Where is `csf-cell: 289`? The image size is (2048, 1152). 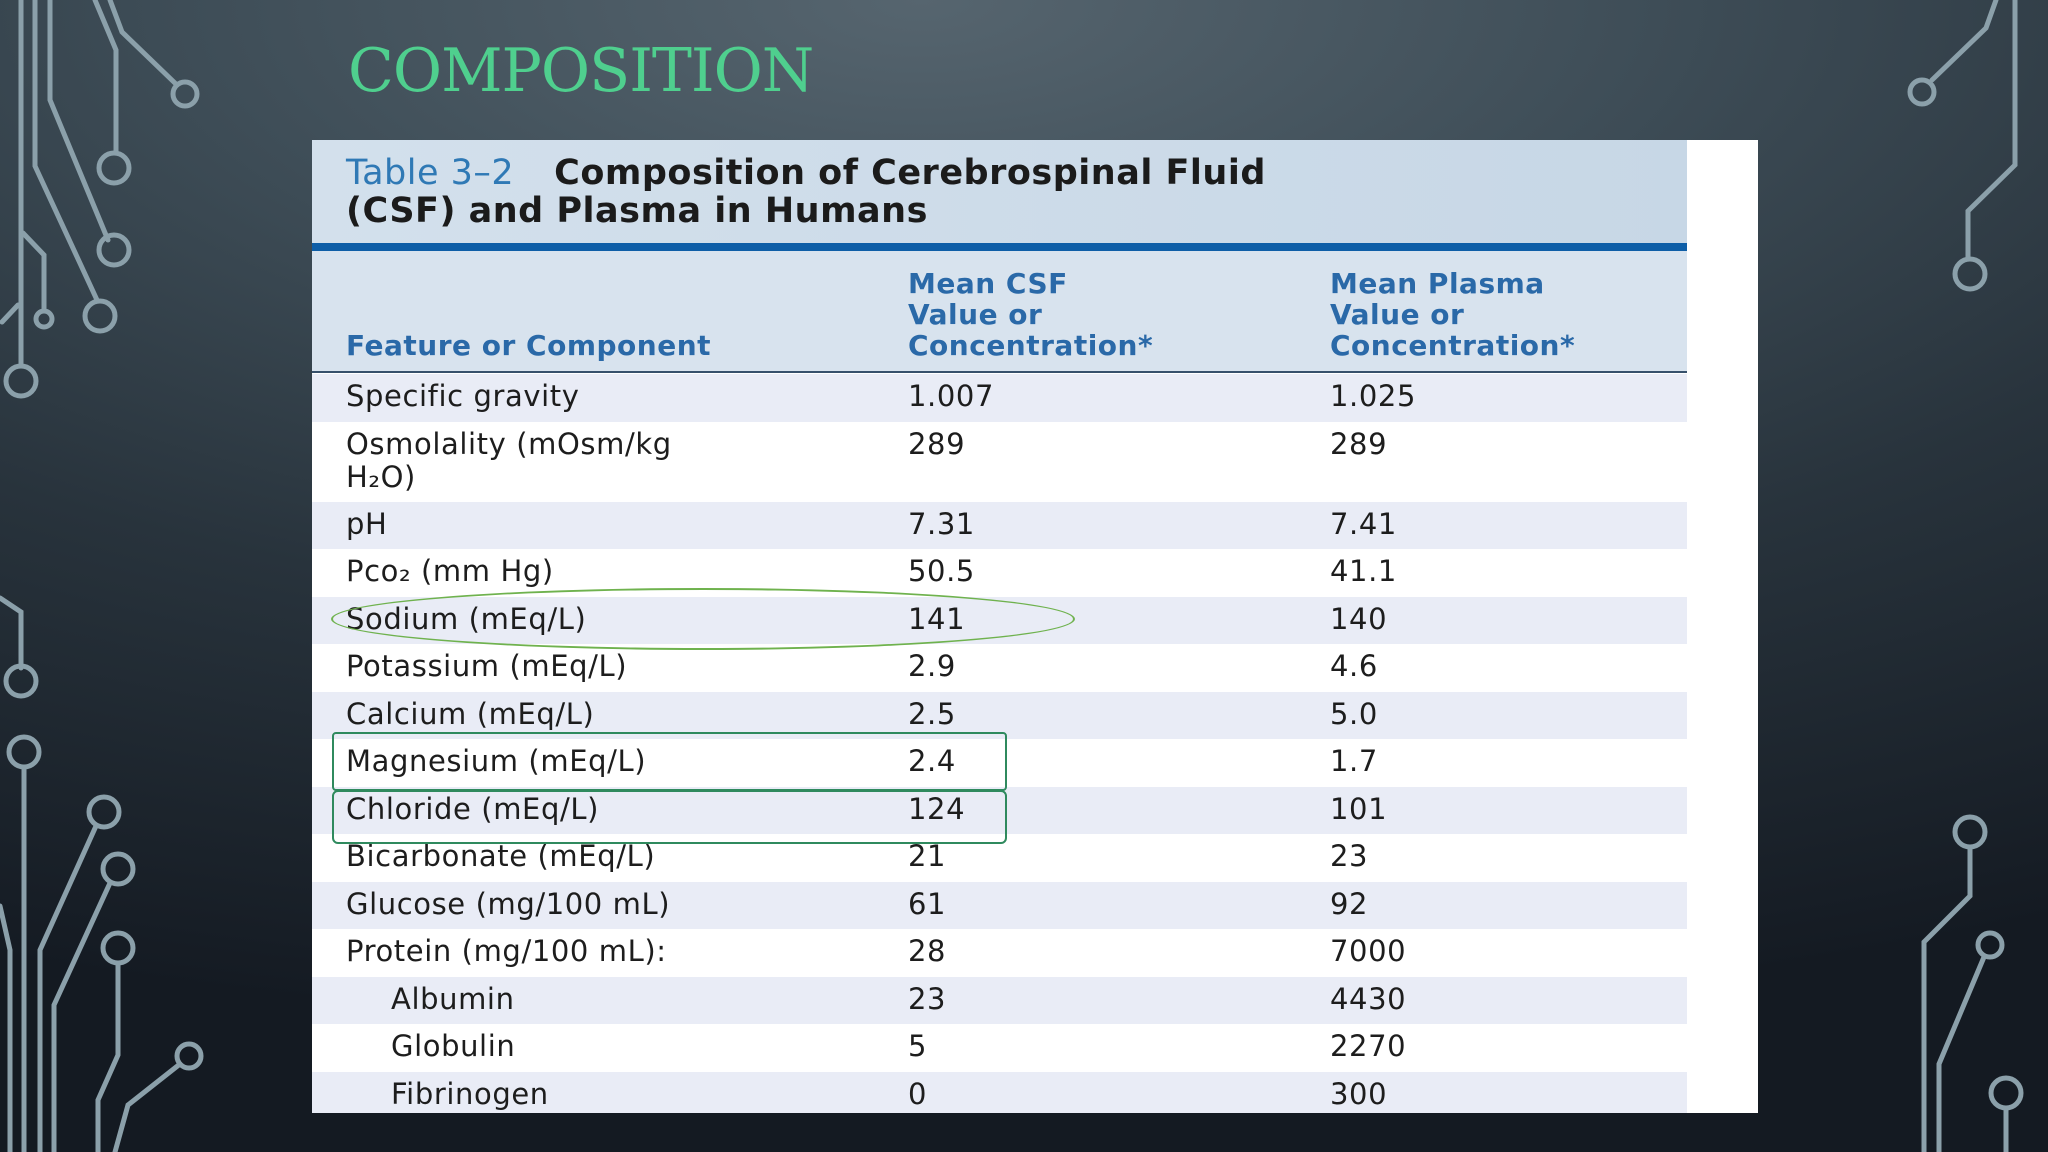
csf-cell: 289 is located at coordinates (937, 443).